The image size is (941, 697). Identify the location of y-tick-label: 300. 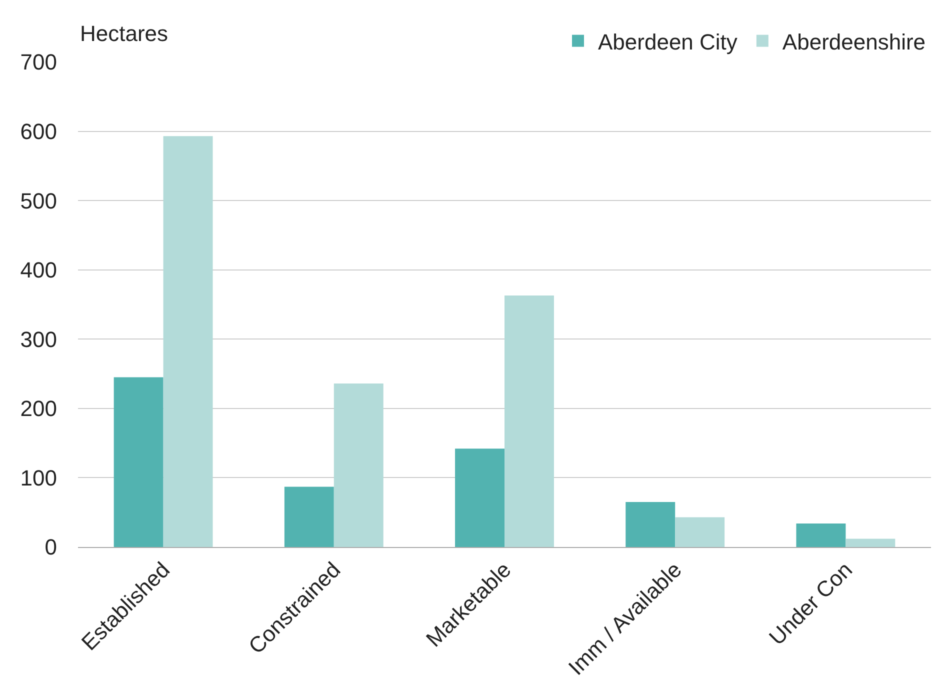
(38, 339).